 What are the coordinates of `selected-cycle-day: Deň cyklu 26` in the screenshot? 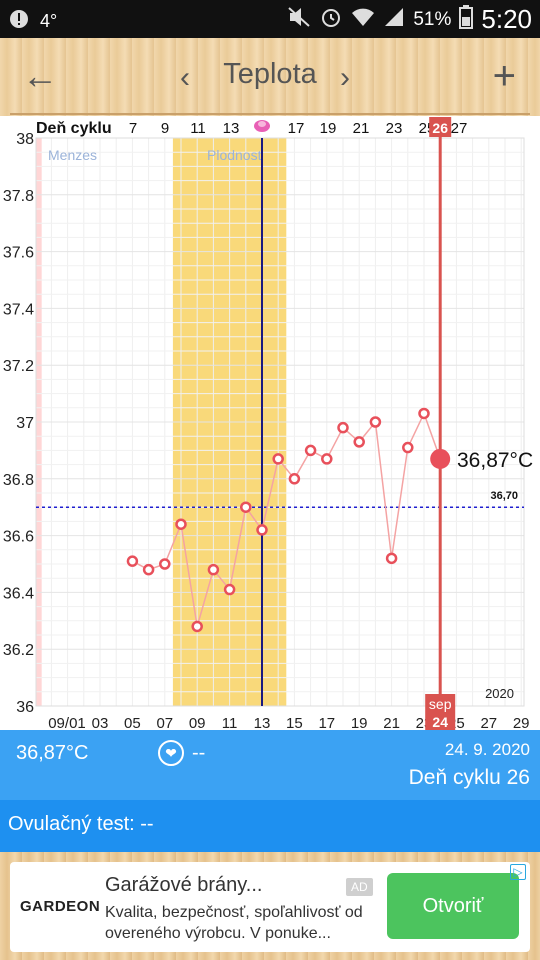 It's located at (469, 777).